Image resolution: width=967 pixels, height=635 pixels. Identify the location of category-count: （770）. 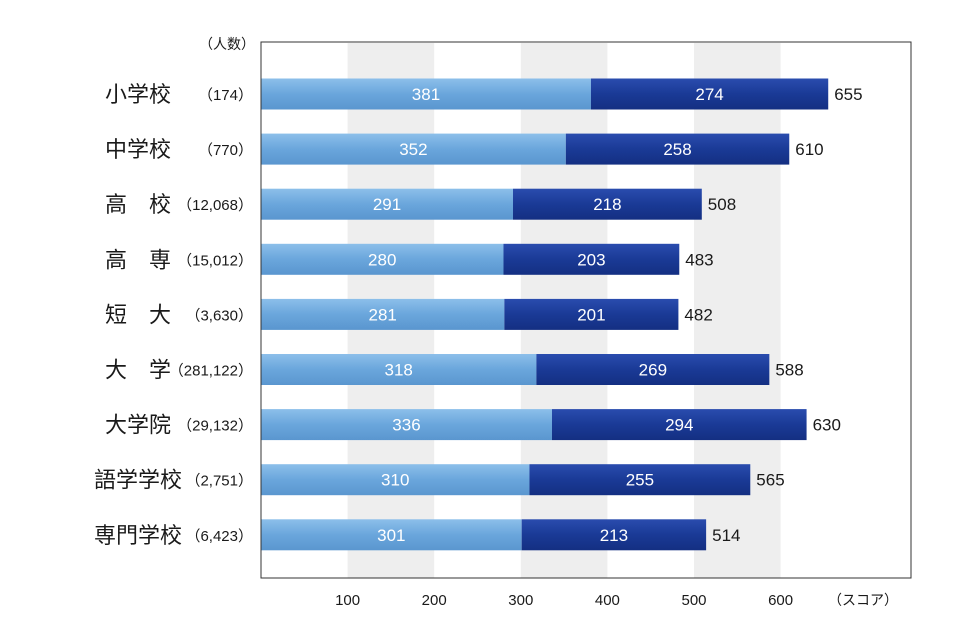
(225, 150).